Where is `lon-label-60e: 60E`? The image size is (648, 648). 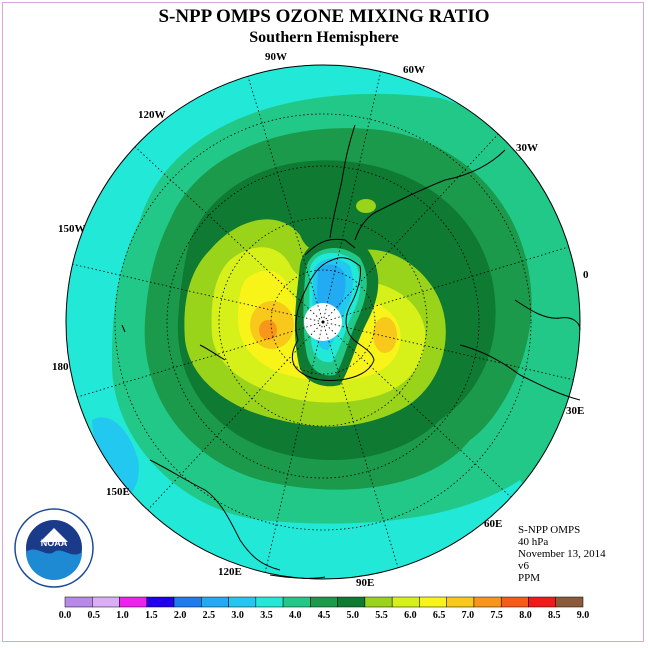 lon-label-60e: 60E is located at coordinates (493, 524).